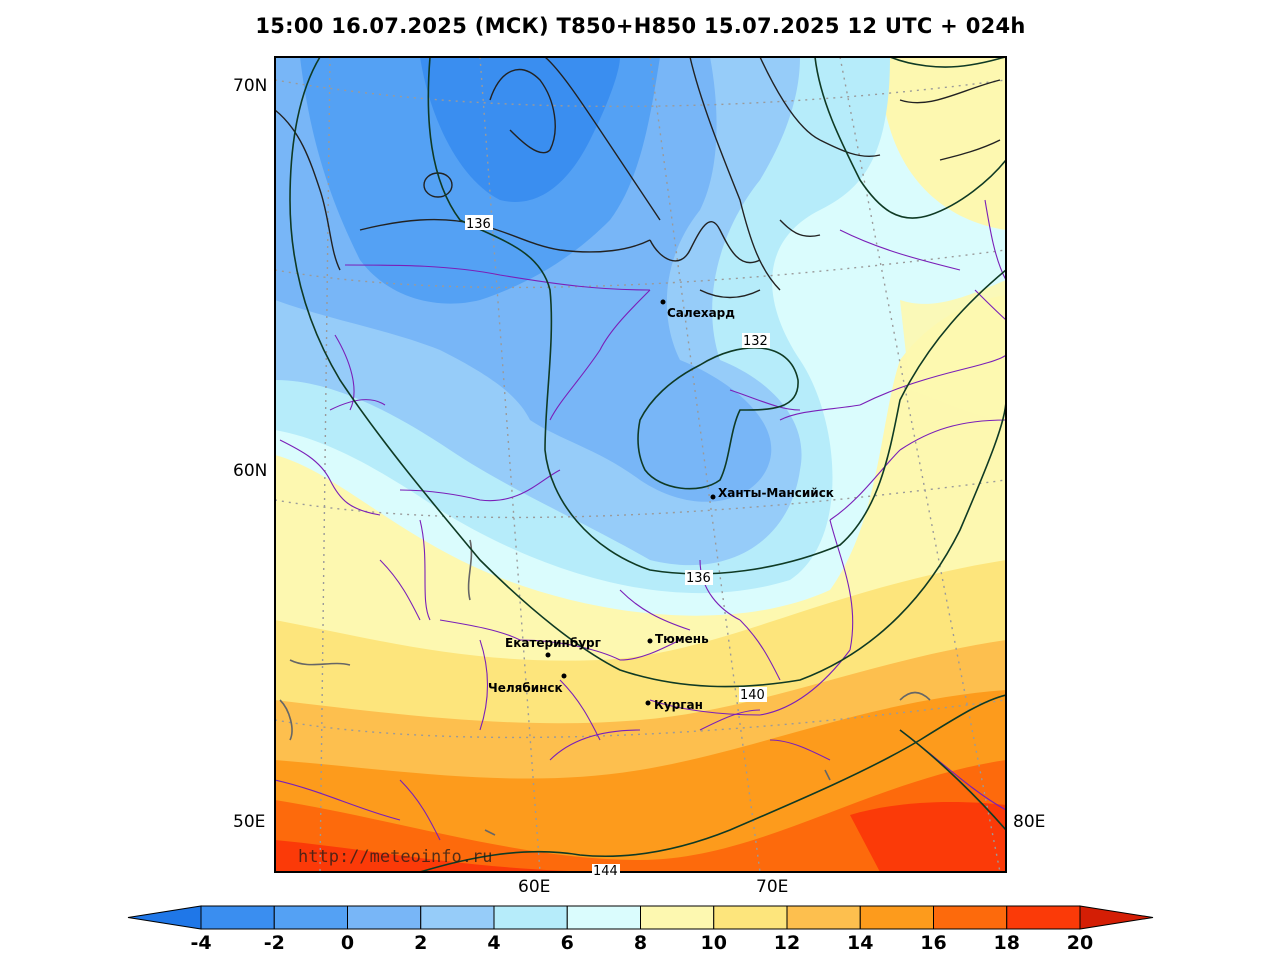 This screenshot has width=1281, height=963. I want to click on city-kurgan: Курган, so click(678, 705).